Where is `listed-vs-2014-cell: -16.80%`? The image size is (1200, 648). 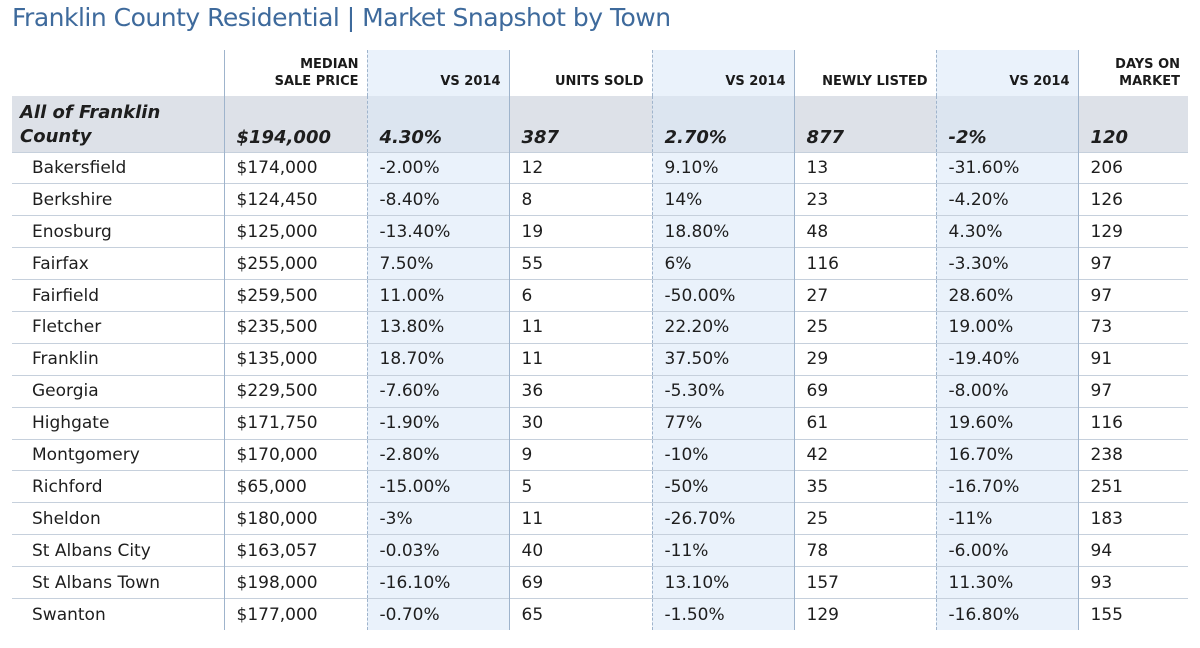
listed-vs-2014-cell: -16.80% is located at coordinates (1006, 614).